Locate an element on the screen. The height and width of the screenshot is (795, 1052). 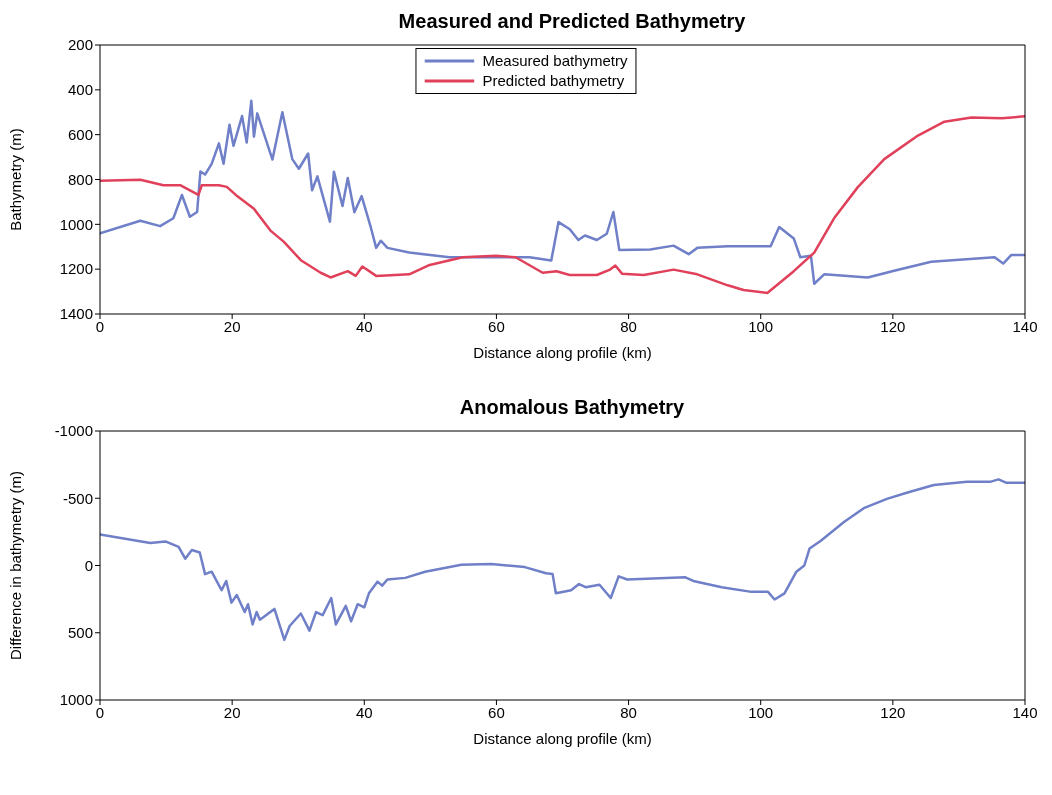
y-tick-label: 1400 is located at coordinates (76, 314).